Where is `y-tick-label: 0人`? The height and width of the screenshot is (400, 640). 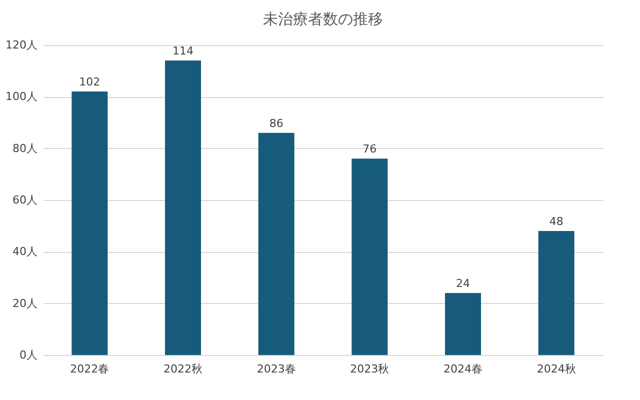 y-tick-label: 0人 is located at coordinates (29, 355).